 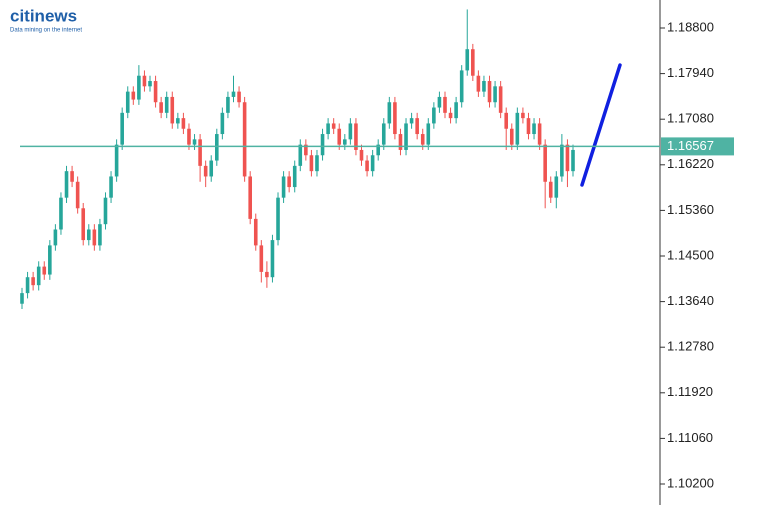 I want to click on y-tick-label: 1.17940, so click(x=690, y=72).